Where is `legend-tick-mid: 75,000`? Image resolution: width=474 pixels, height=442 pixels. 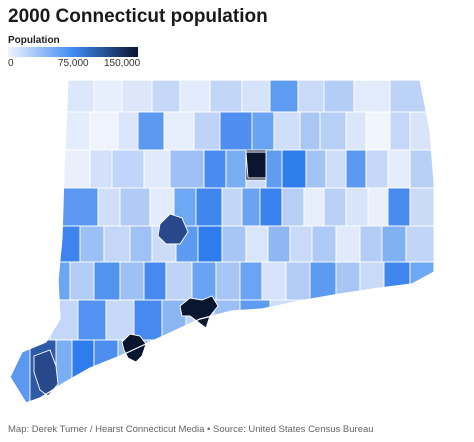 legend-tick-mid: 75,000 is located at coordinates (73, 63).